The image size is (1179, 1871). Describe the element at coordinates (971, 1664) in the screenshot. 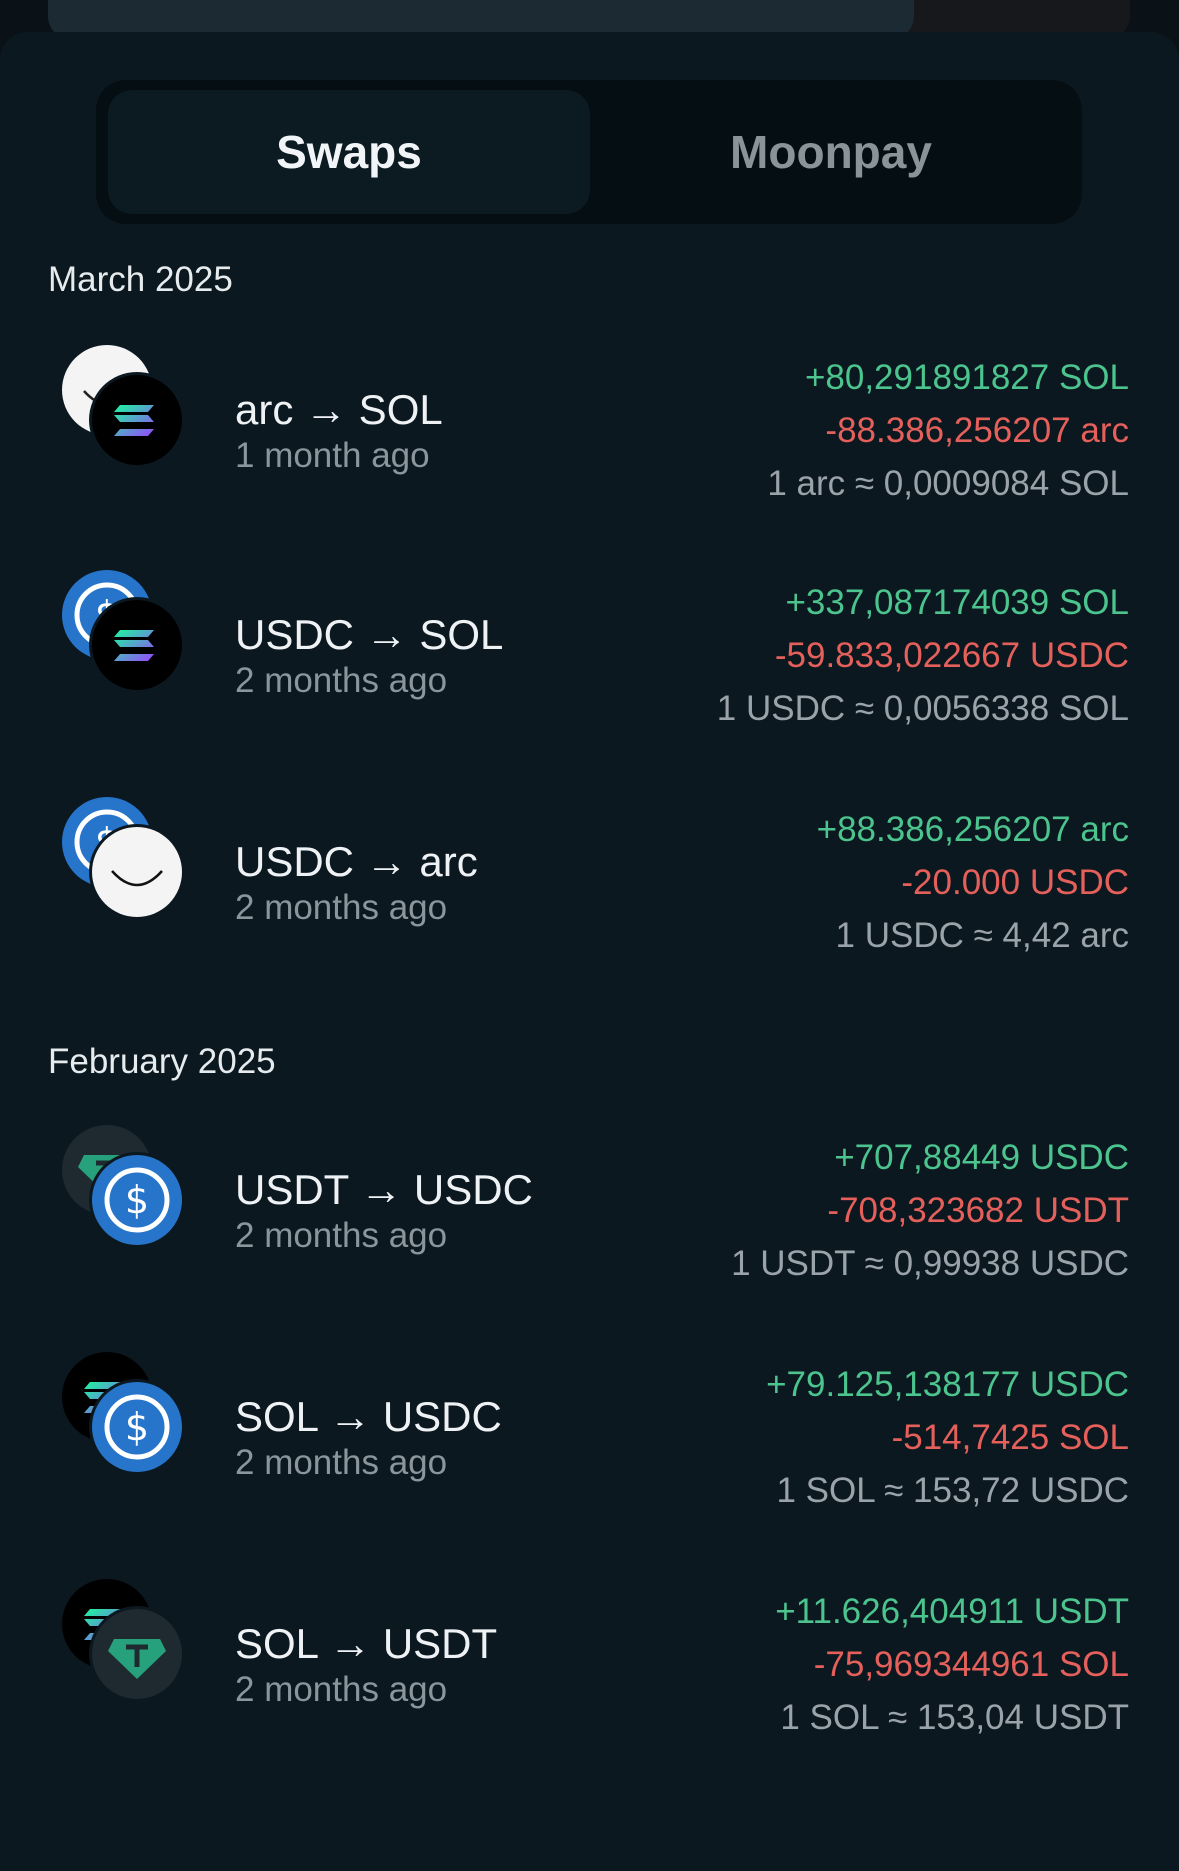

I see `sent-amount: -75,969344961 SOL` at that location.